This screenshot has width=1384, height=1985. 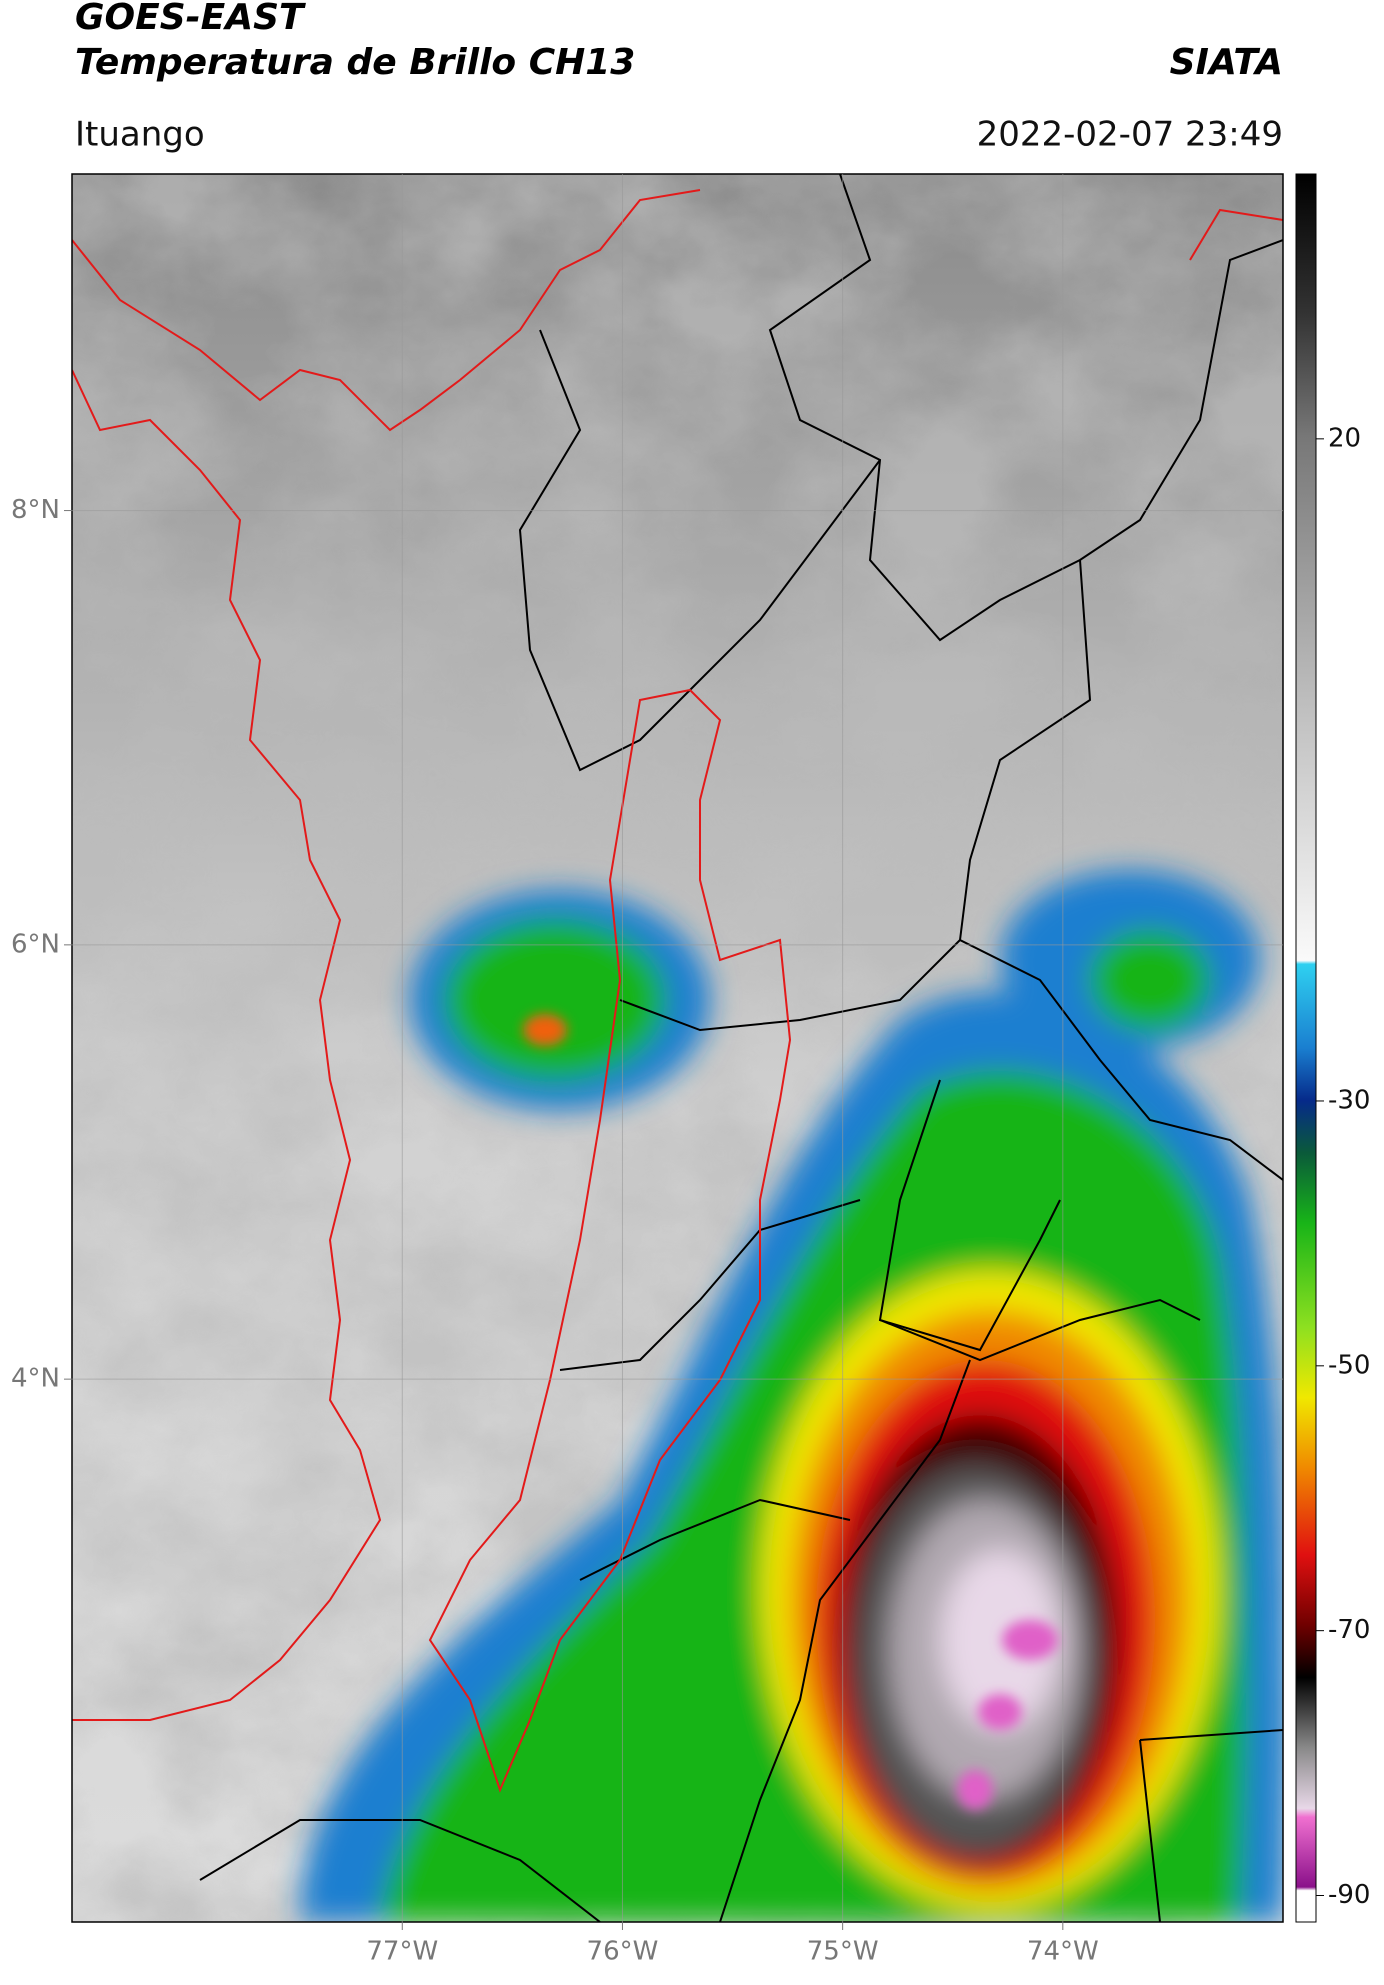 What do you see at coordinates (623, 1952) in the screenshot?
I see `x-tick-label: 76°W` at bounding box center [623, 1952].